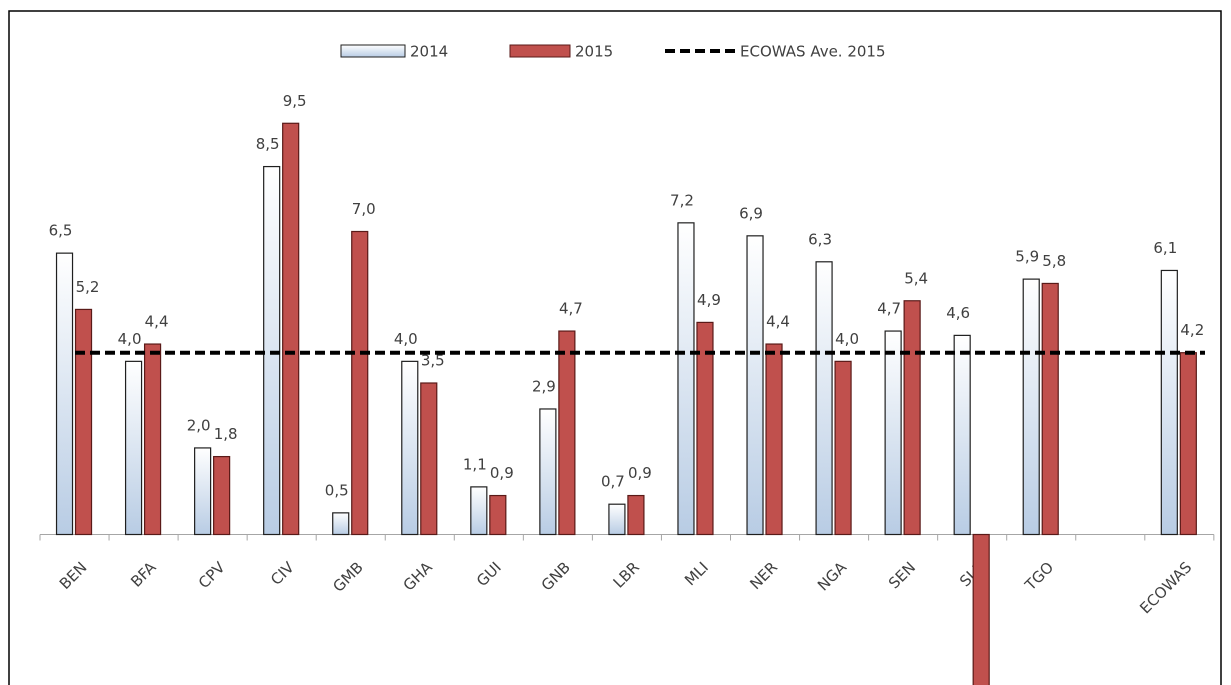 The width and height of the screenshot is (1231, 685). Describe the element at coordinates (1165, 587) in the screenshot. I see `x-tick-label: ECOWAS` at that location.